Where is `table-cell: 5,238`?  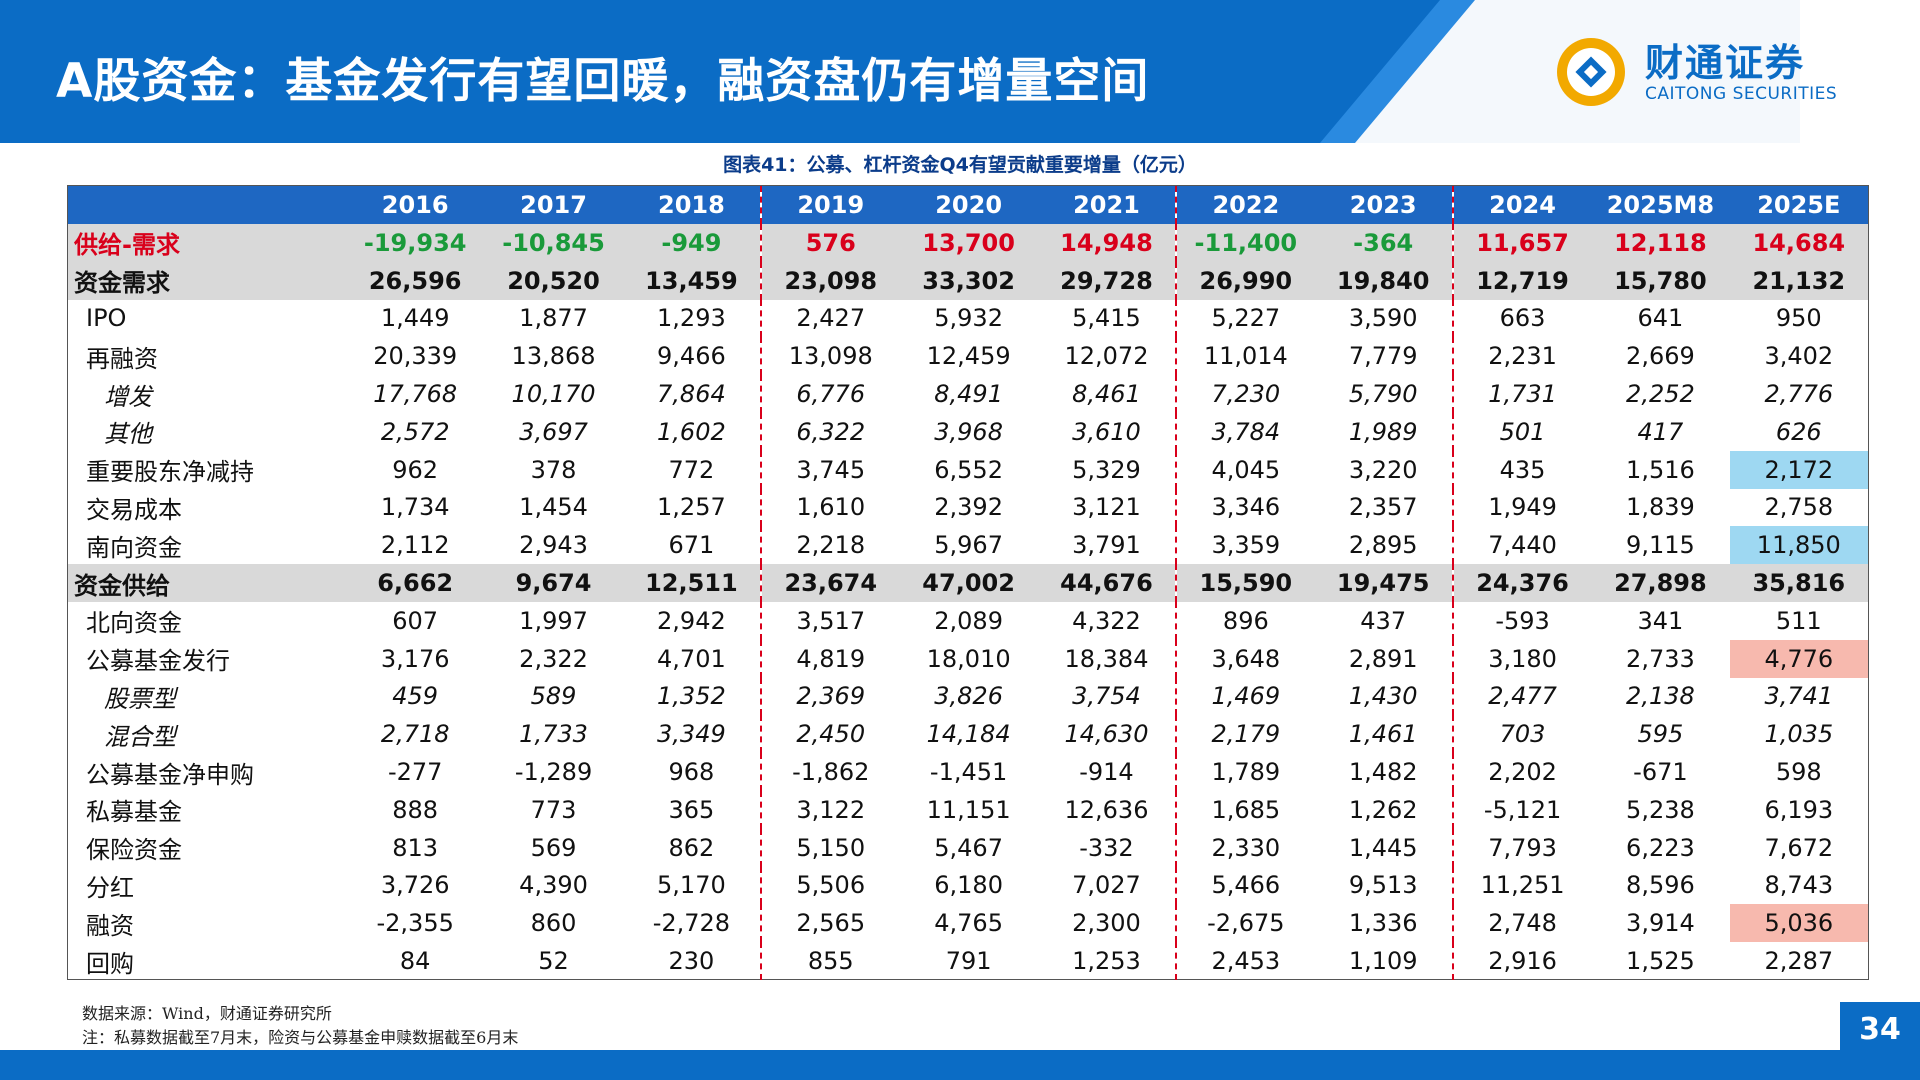
table-cell: 5,238 is located at coordinates (1660, 809).